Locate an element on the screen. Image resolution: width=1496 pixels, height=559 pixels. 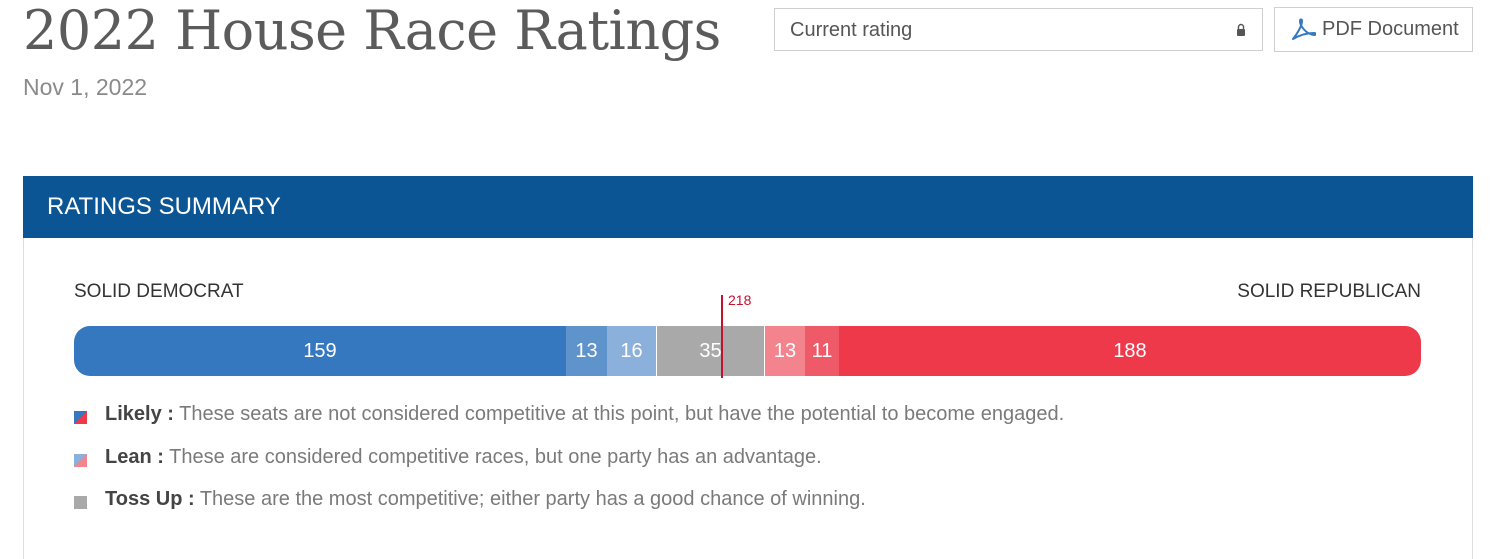
bar-segment-label: 188 is located at coordinates (1130, 350).